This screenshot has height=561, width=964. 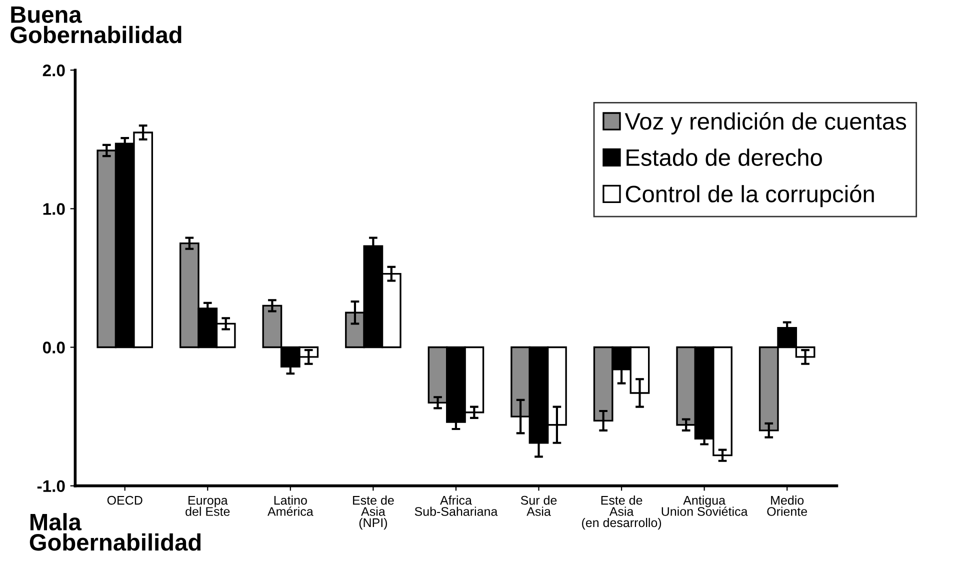 What do you see at coordinates (291, 506) in the screenshot?
I see `x-tick-label: Latino América` at bounding box center [291, 506].